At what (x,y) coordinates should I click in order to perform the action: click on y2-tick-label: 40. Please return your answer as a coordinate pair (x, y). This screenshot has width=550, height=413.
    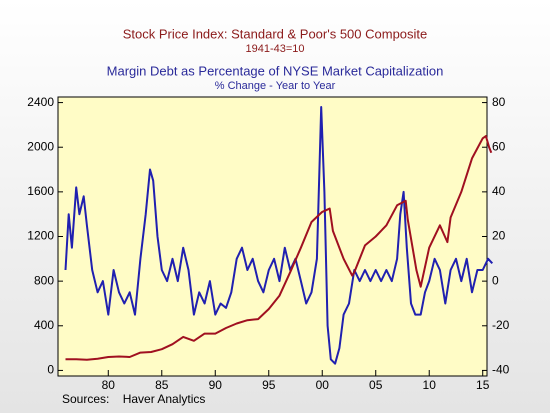
    Looking at the image, I should click on (499, 191).